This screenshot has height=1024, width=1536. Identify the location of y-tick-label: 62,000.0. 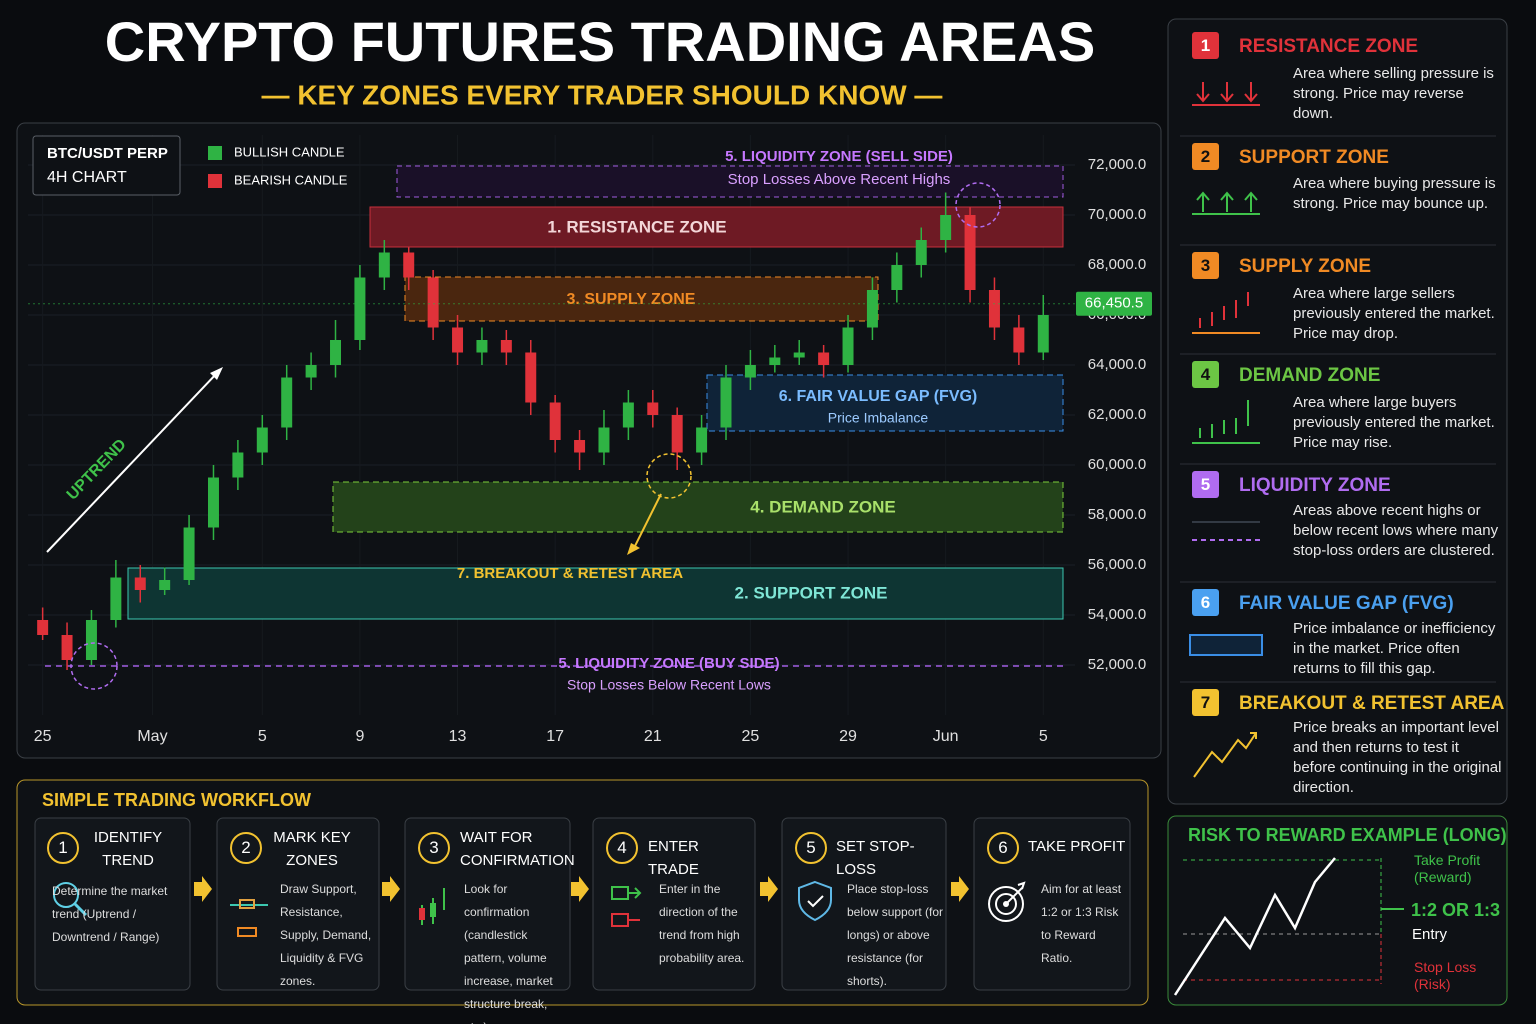
(1117, 414).